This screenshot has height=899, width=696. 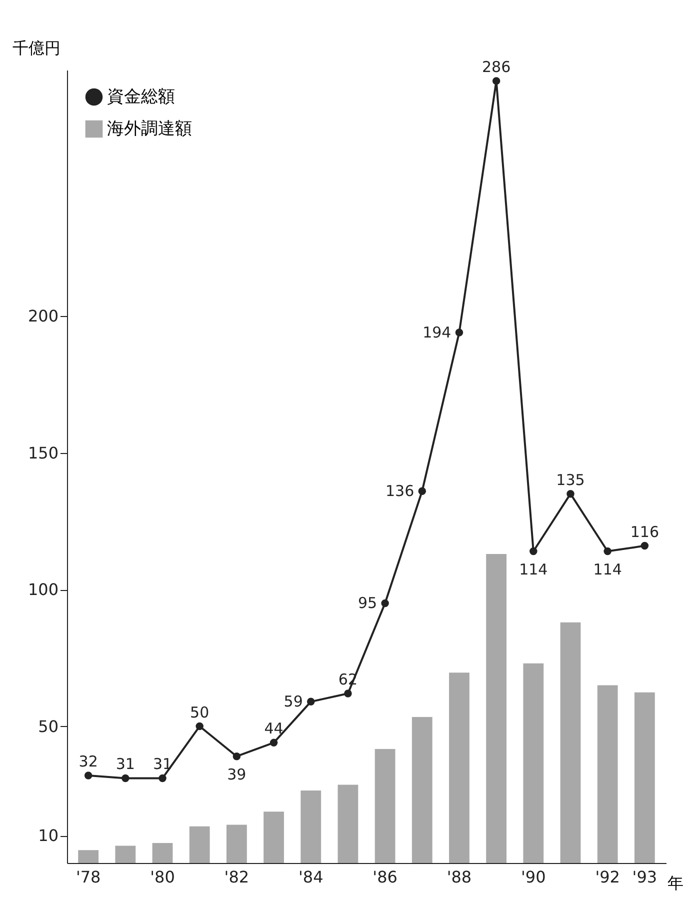 I want to click on x-tick-label: '92, so click(x=607, y=877).